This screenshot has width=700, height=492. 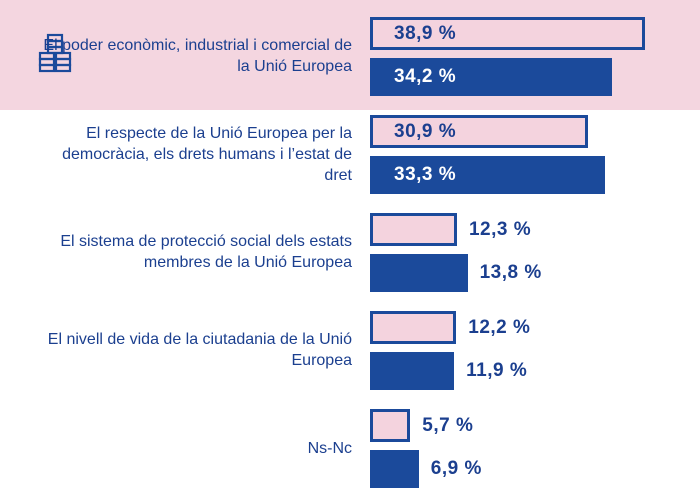 What do you see at coordinates (425, 33) in the screenshot?
I see `value-label: 38,9 %` at bounding box center [425, 33].